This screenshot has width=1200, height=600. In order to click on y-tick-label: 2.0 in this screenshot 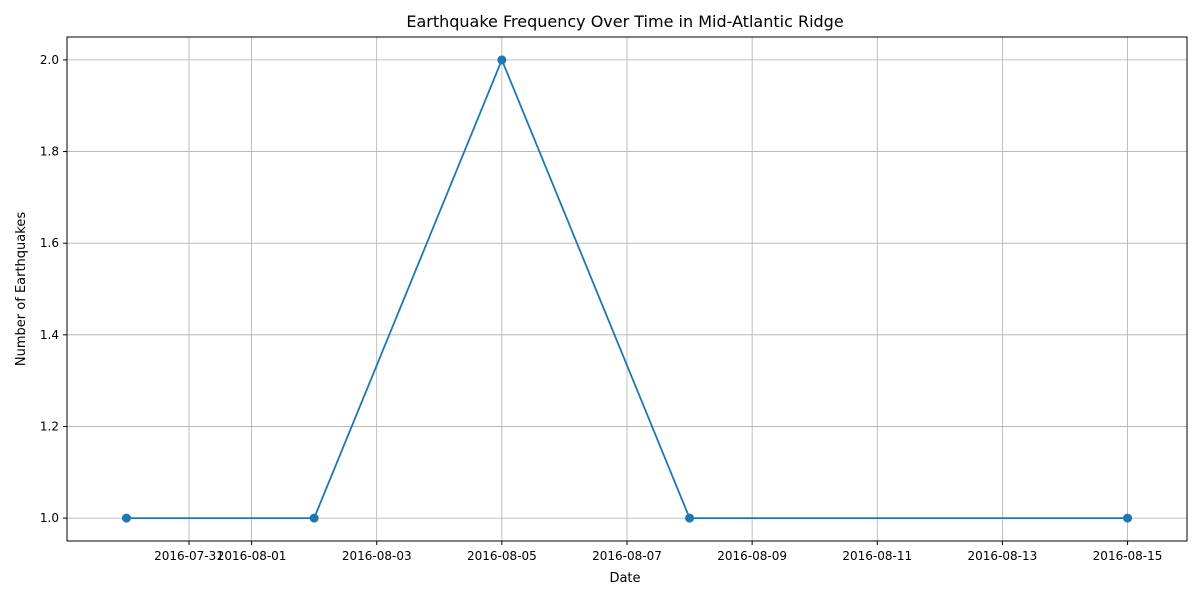, I will do `click(49, 60)`.